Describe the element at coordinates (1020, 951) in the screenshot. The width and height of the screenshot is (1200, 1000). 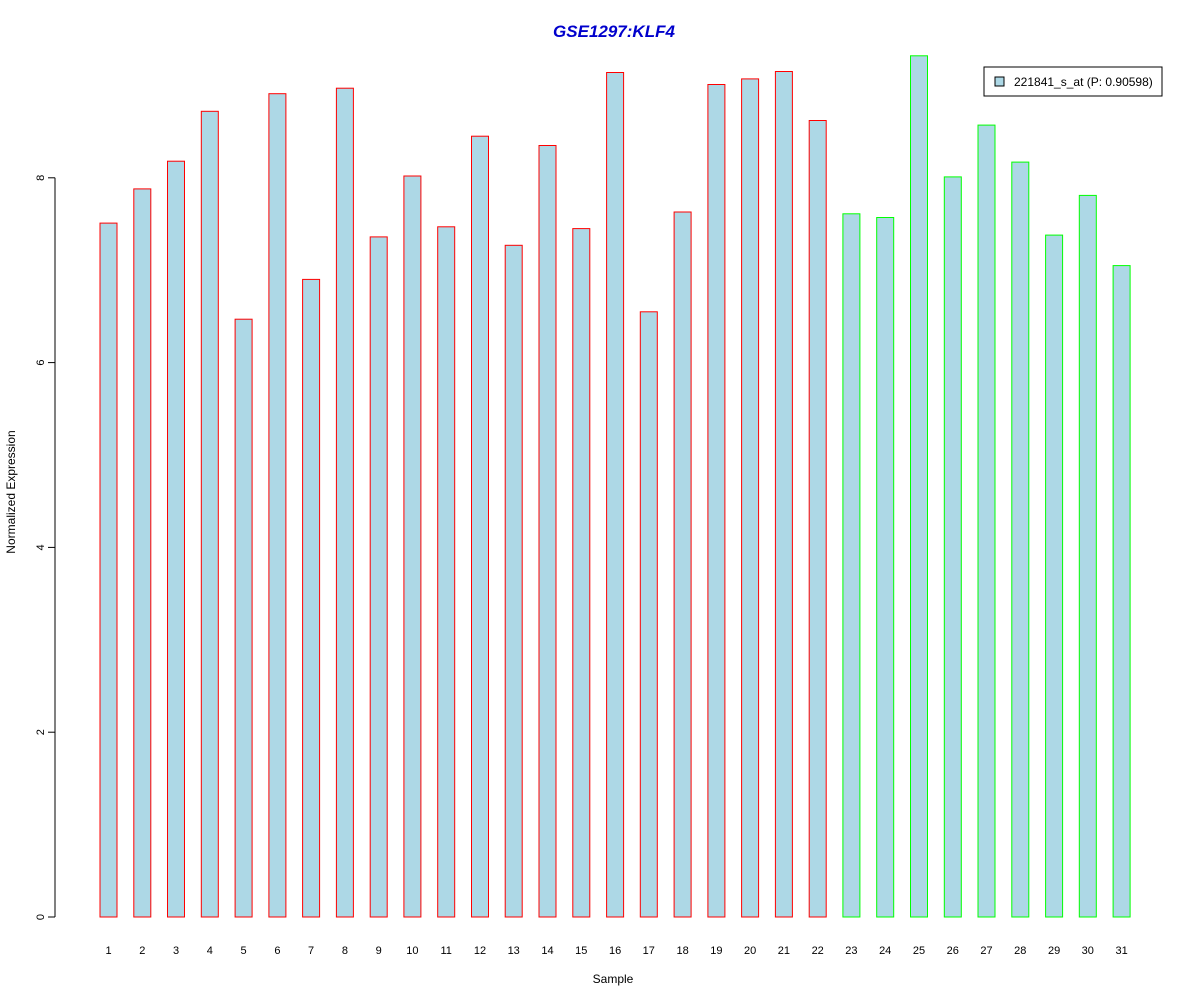
I see `x-tick-label: 28` at that location.